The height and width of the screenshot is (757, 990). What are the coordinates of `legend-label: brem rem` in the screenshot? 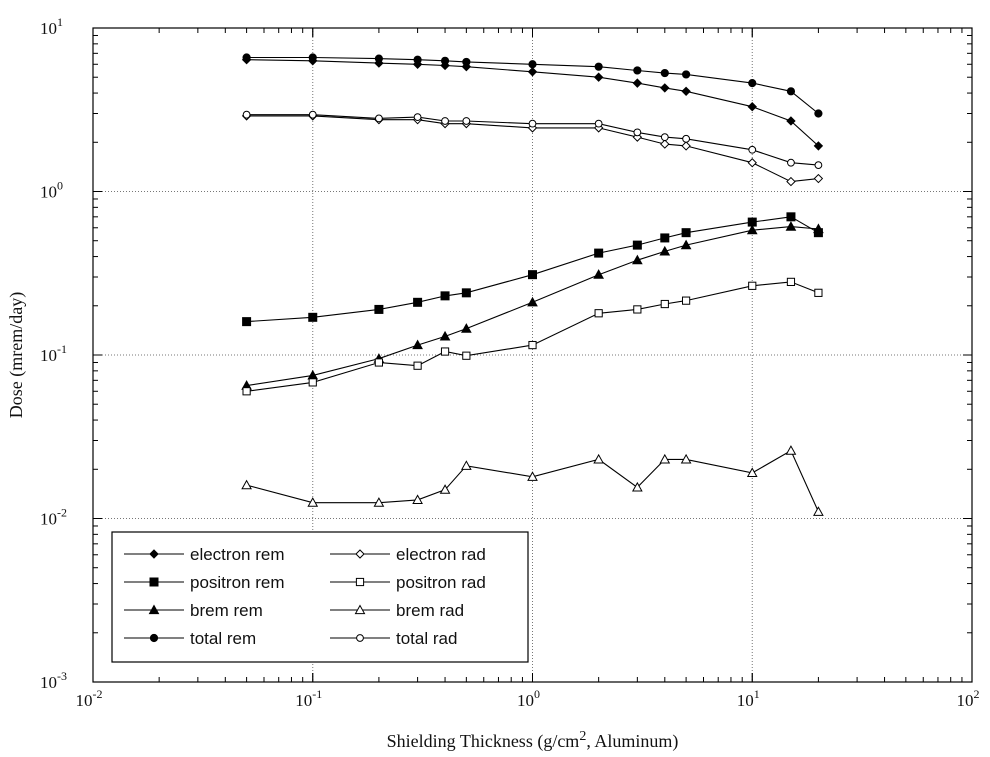 It's located at (226, 610).